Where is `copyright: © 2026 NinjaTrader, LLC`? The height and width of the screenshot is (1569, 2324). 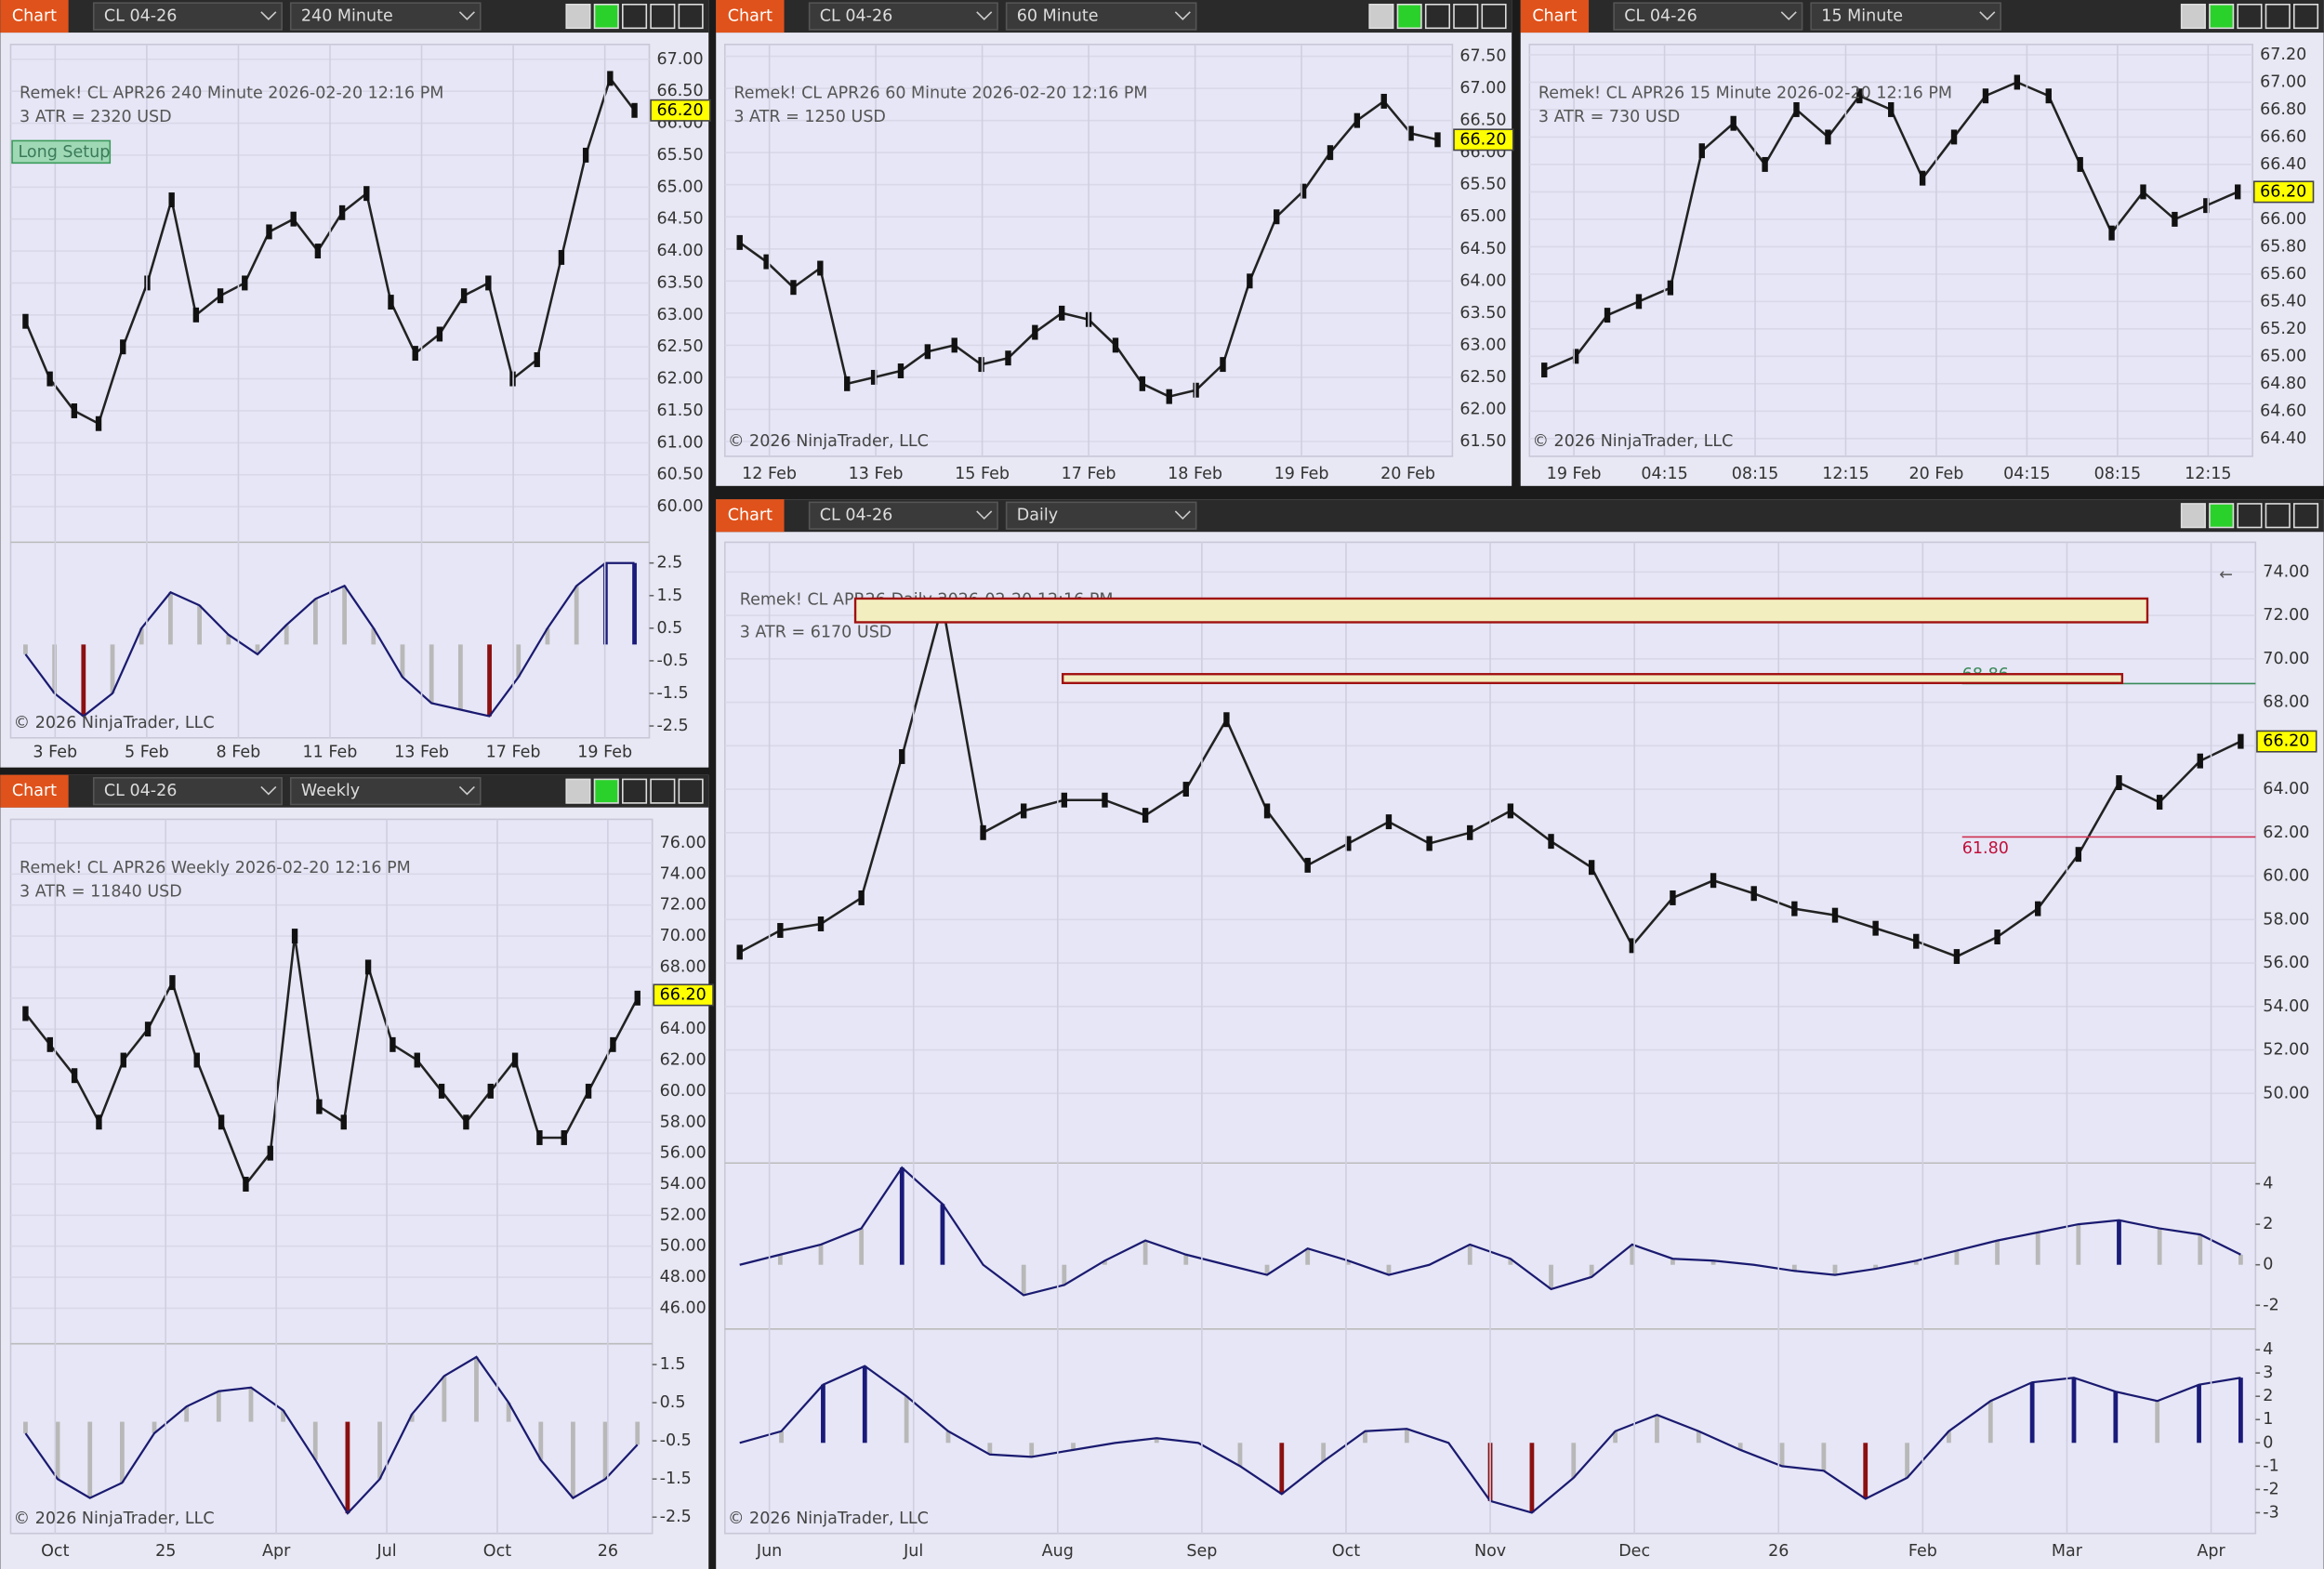
copyright: © 2026 NinjaTrader, LLC is located at coordinates (828, 441).